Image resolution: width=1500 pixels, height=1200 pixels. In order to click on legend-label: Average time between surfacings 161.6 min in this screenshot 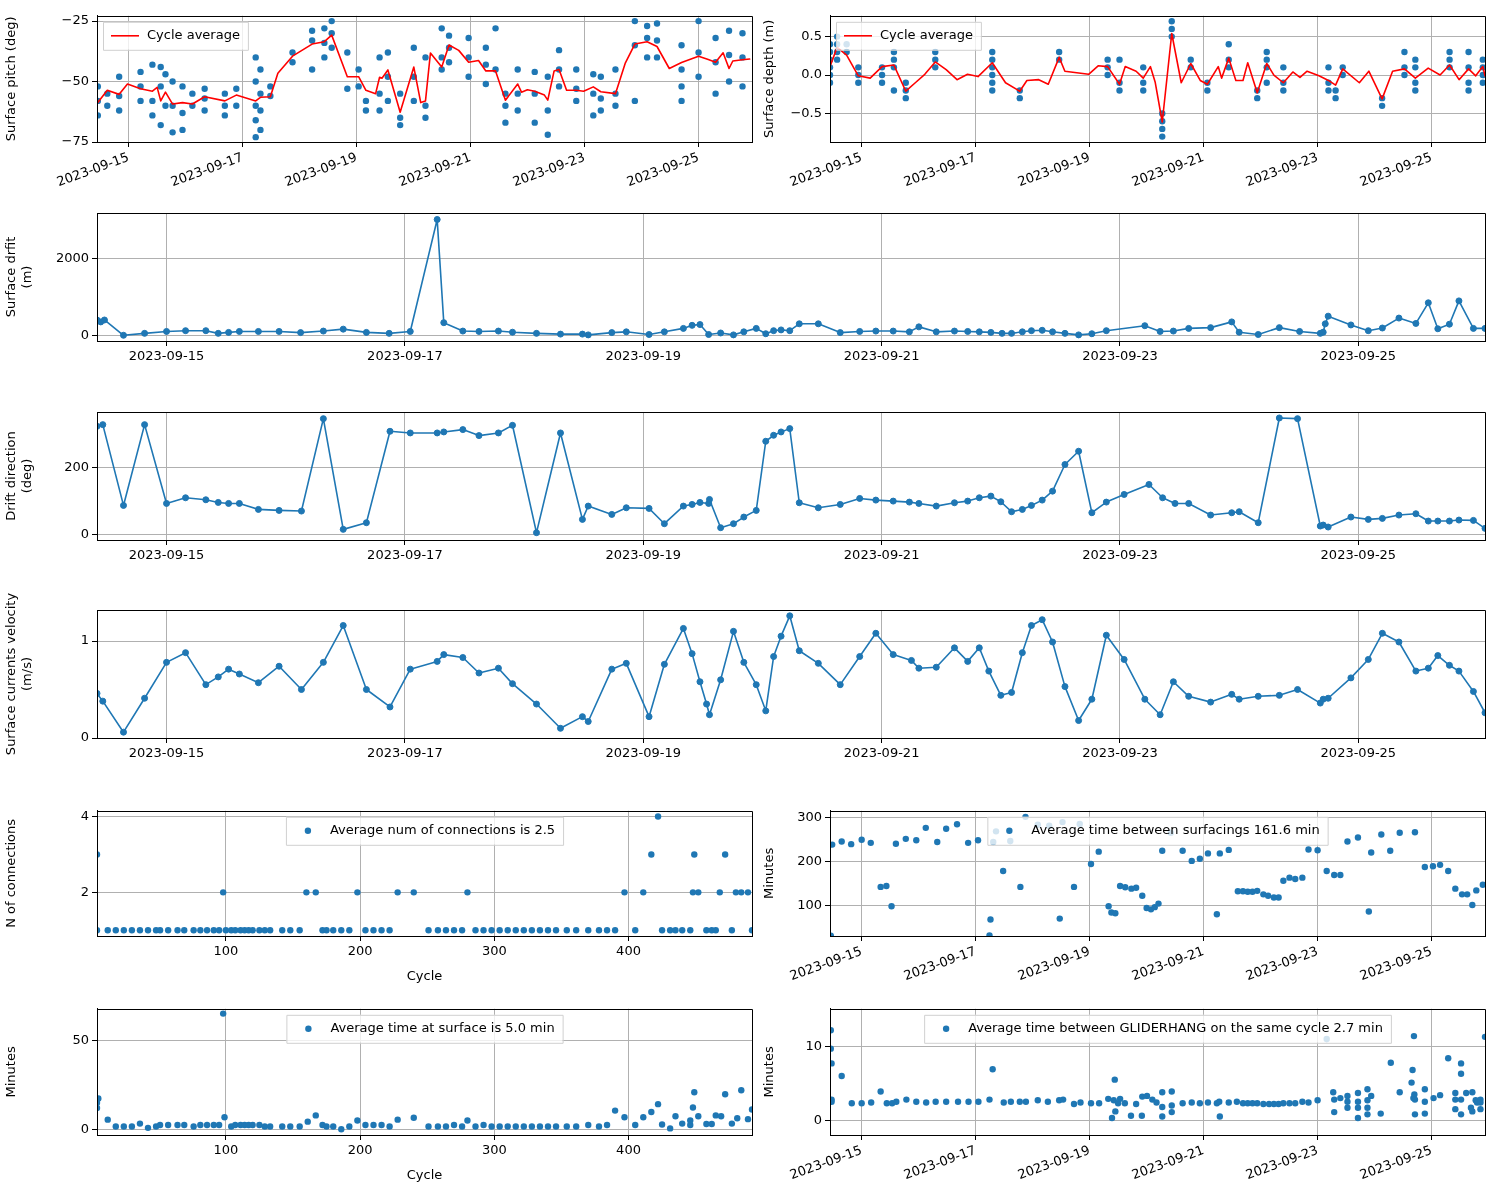, I will do `click(1175, 830)`.